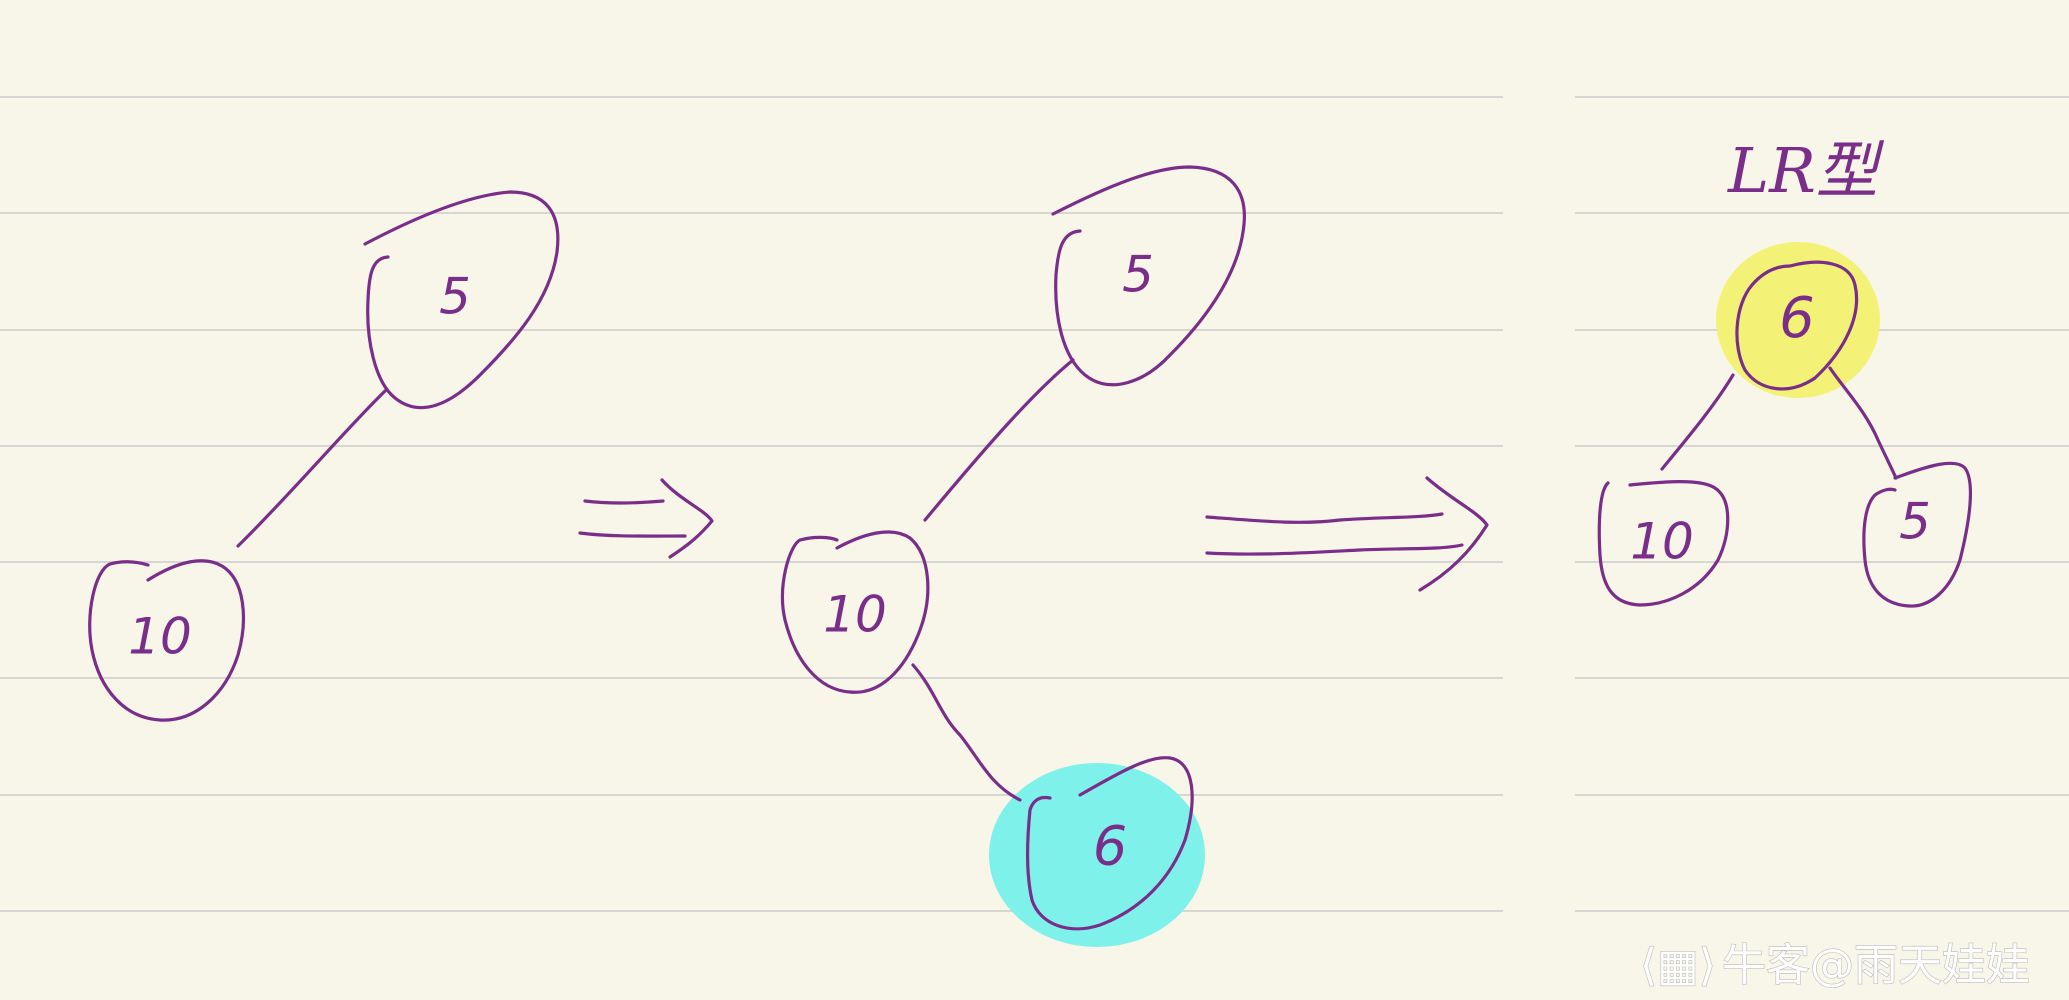 This screenshot has height=1000, width=2069. I want to click on step-2-node-5-label: 5, so click(1138, 275).